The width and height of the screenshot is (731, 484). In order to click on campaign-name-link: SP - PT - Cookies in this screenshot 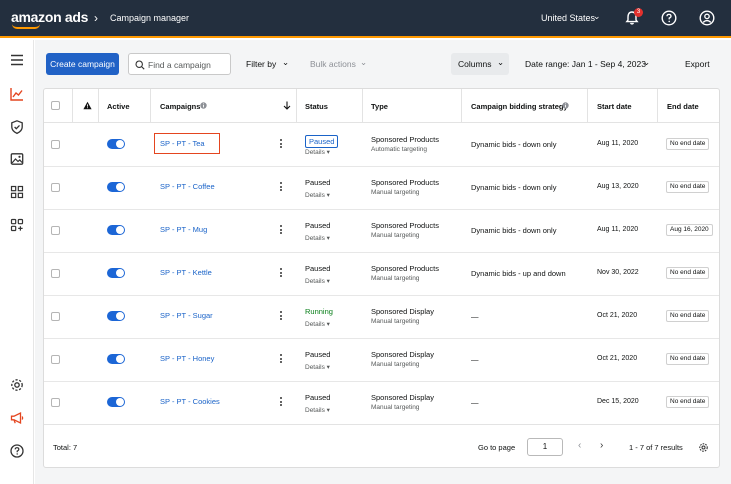, I will do `click(190, 401)`.